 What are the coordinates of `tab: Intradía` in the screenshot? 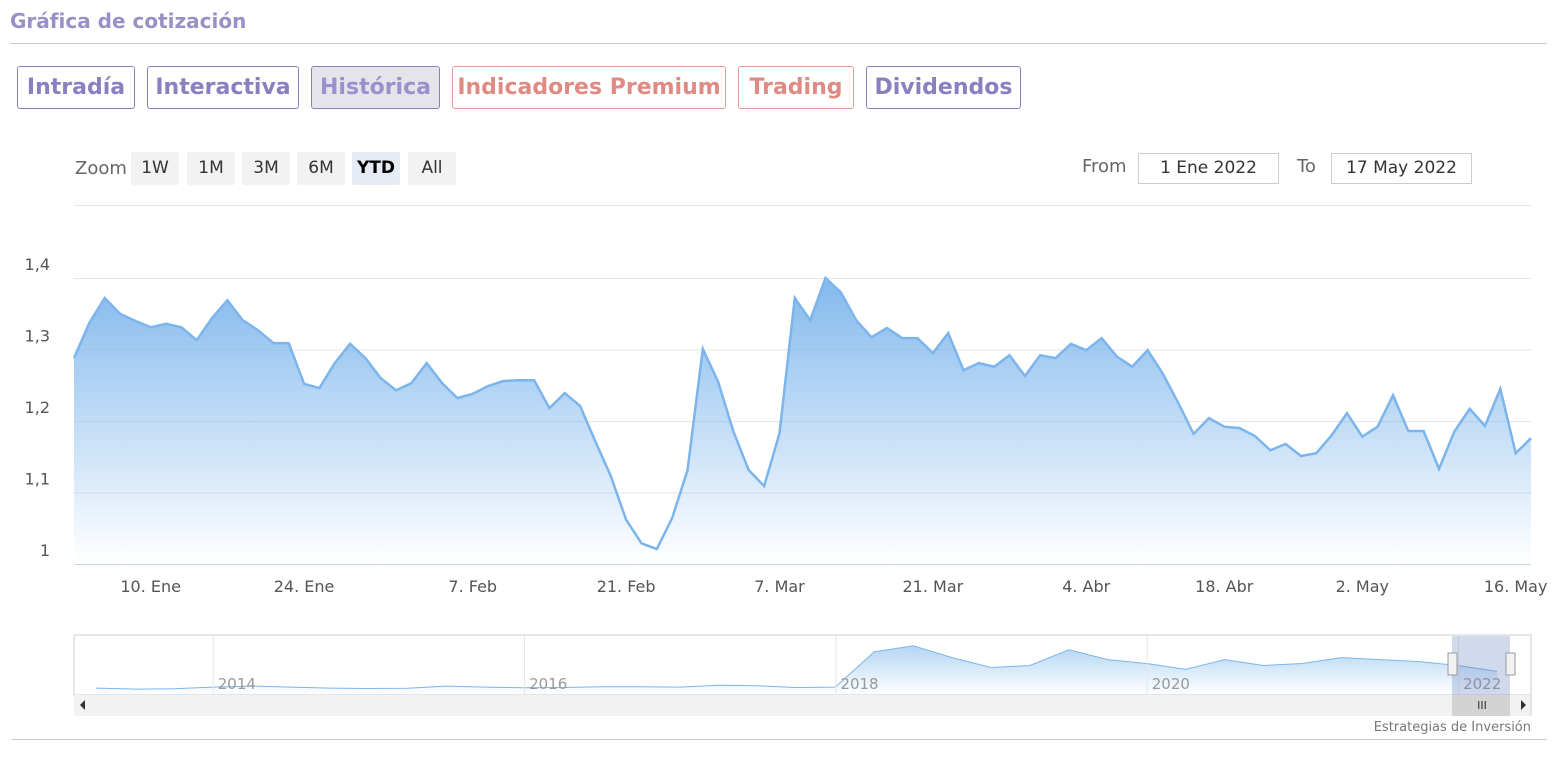 It's located at (76, 87).